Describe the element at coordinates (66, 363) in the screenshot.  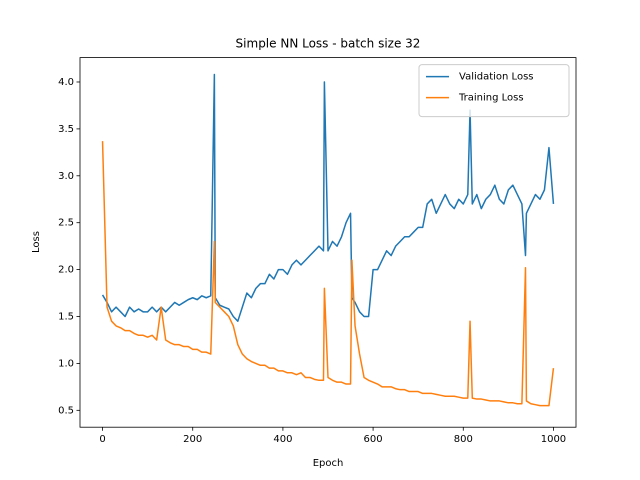
I see `y-tick-label: 1.0` at that location.